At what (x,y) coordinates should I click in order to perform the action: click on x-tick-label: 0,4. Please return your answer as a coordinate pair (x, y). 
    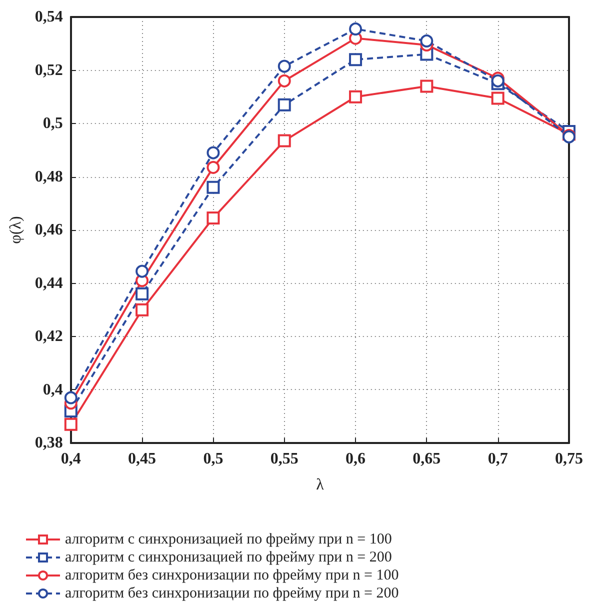
    Looking at the image, I should click on (70, 459).